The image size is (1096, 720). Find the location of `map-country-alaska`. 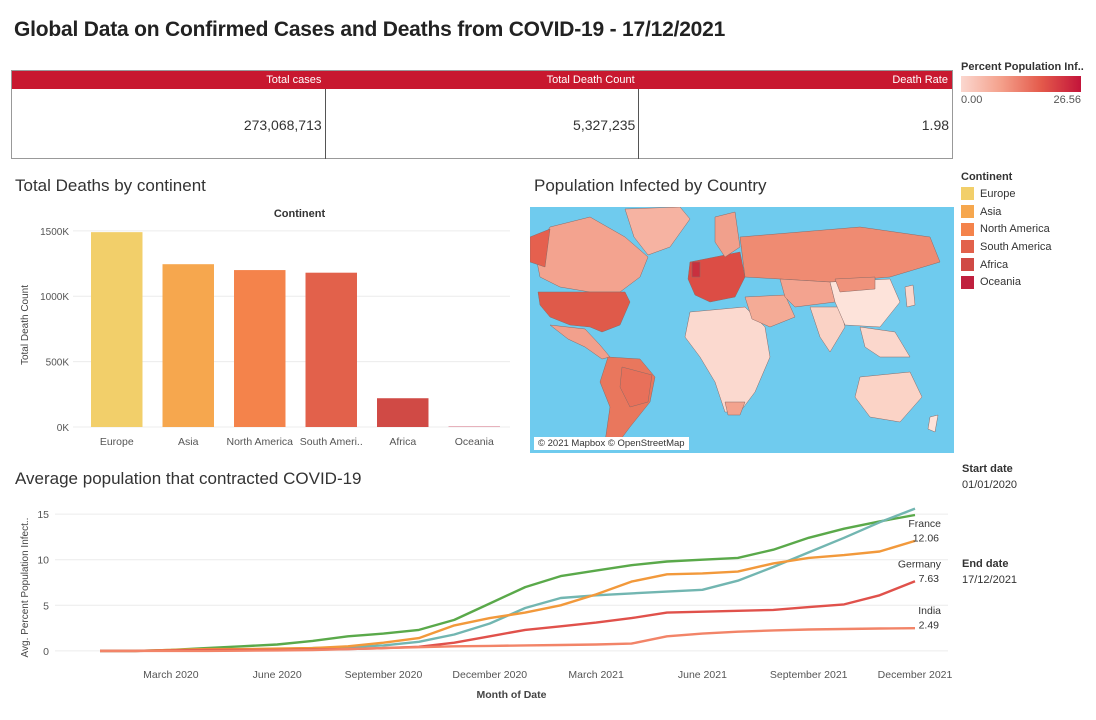

map-country-alaska is located at coordinates (540, 248).